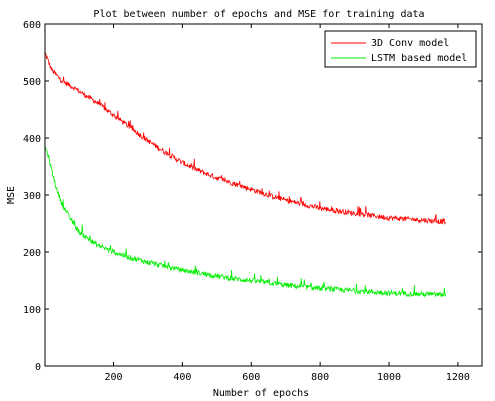  What do you see at coordinates (32, 25) in the screenshot?
I see `y-tick-label: 600` at bounding box center [32, 25].